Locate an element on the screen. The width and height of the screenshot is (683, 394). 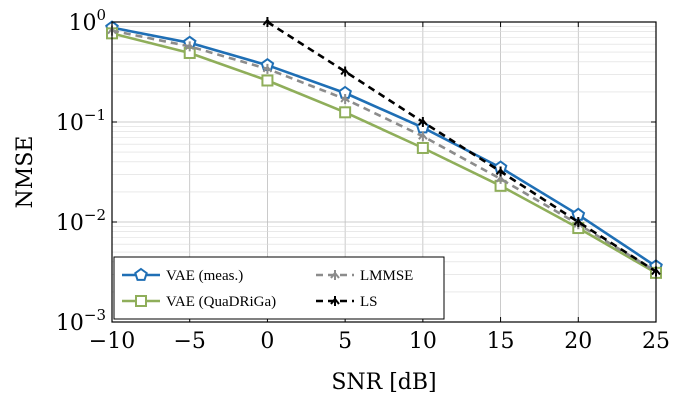
x-tick-label: 20 is located at coordinates (578, 341).